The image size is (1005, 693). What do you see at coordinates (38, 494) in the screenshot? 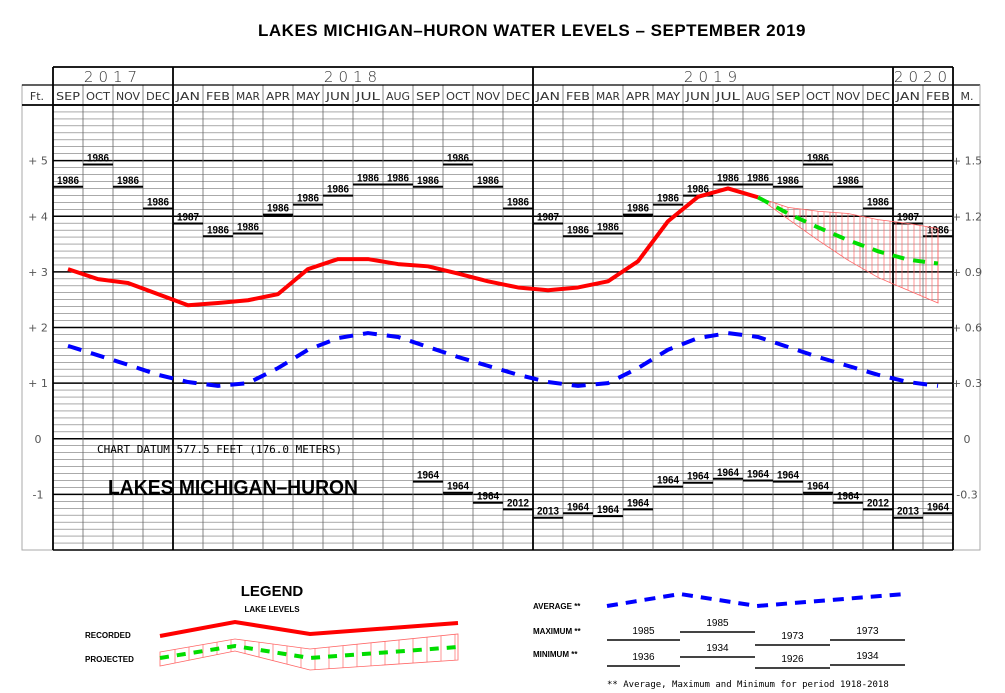
I see `left-tick-label: -1` at bounding box center [38, 494].